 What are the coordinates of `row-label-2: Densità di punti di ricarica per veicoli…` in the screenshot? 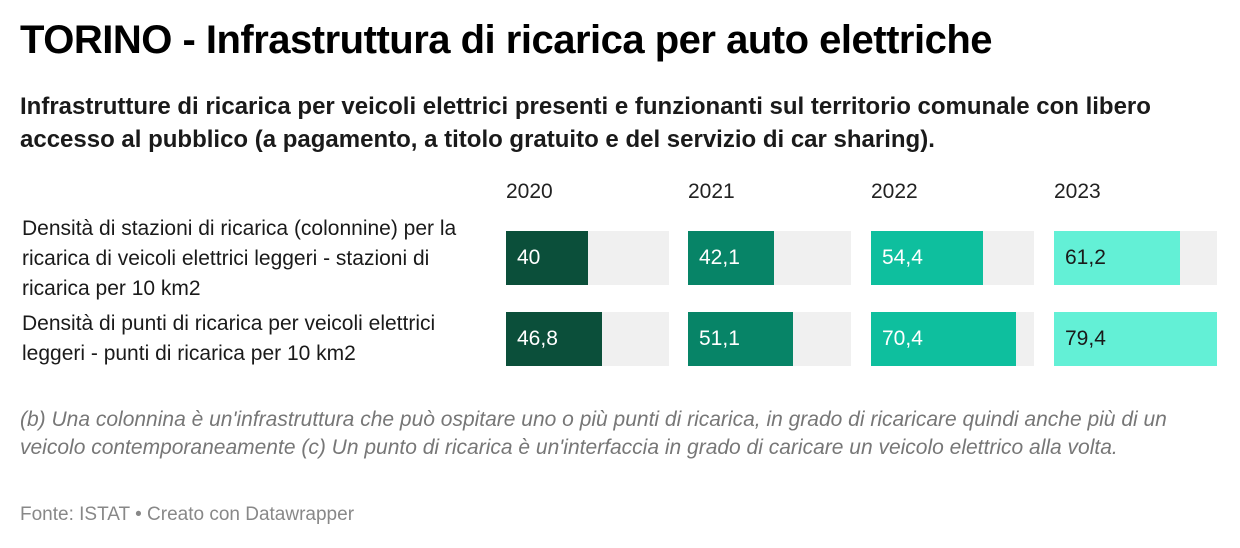 It's located at (229, 338).